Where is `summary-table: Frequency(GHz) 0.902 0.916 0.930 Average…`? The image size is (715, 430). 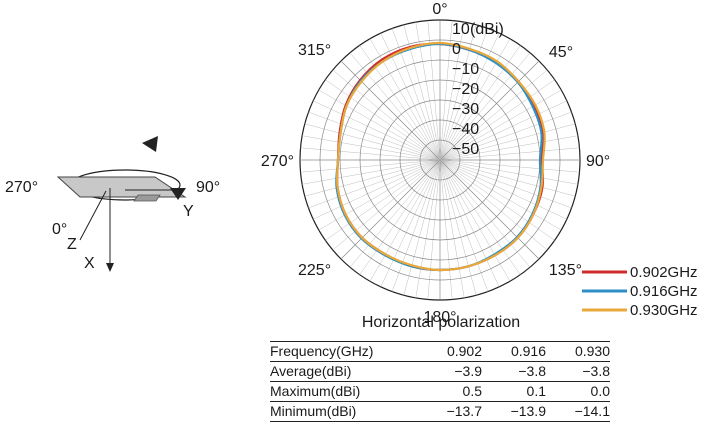 summary-table: Frequency(GHz) 0.902 0.916 0.930 Average… is located at coordinates (440, 381).